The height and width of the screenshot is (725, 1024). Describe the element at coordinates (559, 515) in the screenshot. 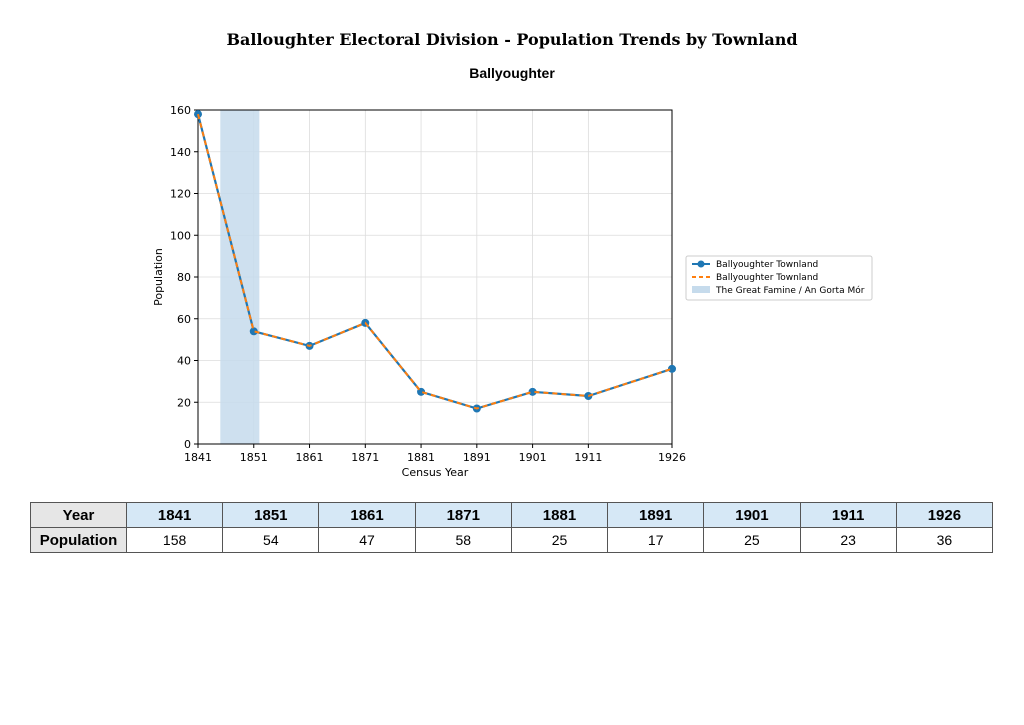

I see `year-cell: 1881` at that location.